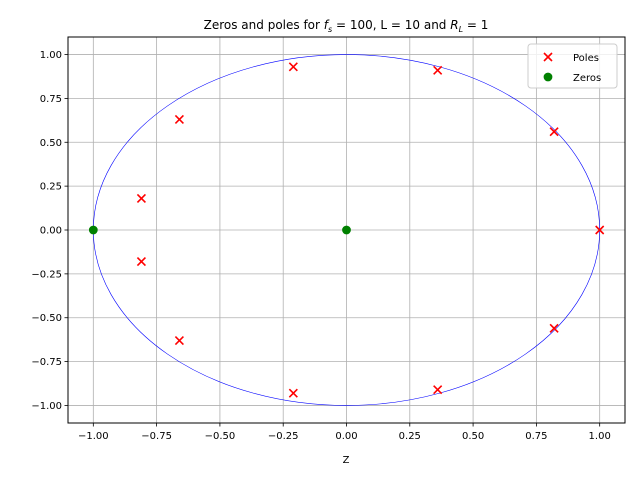 Image resolution: width=640 pixels, height=480 pixels. I want to click on legend-poles-marker, so click(548, 57).